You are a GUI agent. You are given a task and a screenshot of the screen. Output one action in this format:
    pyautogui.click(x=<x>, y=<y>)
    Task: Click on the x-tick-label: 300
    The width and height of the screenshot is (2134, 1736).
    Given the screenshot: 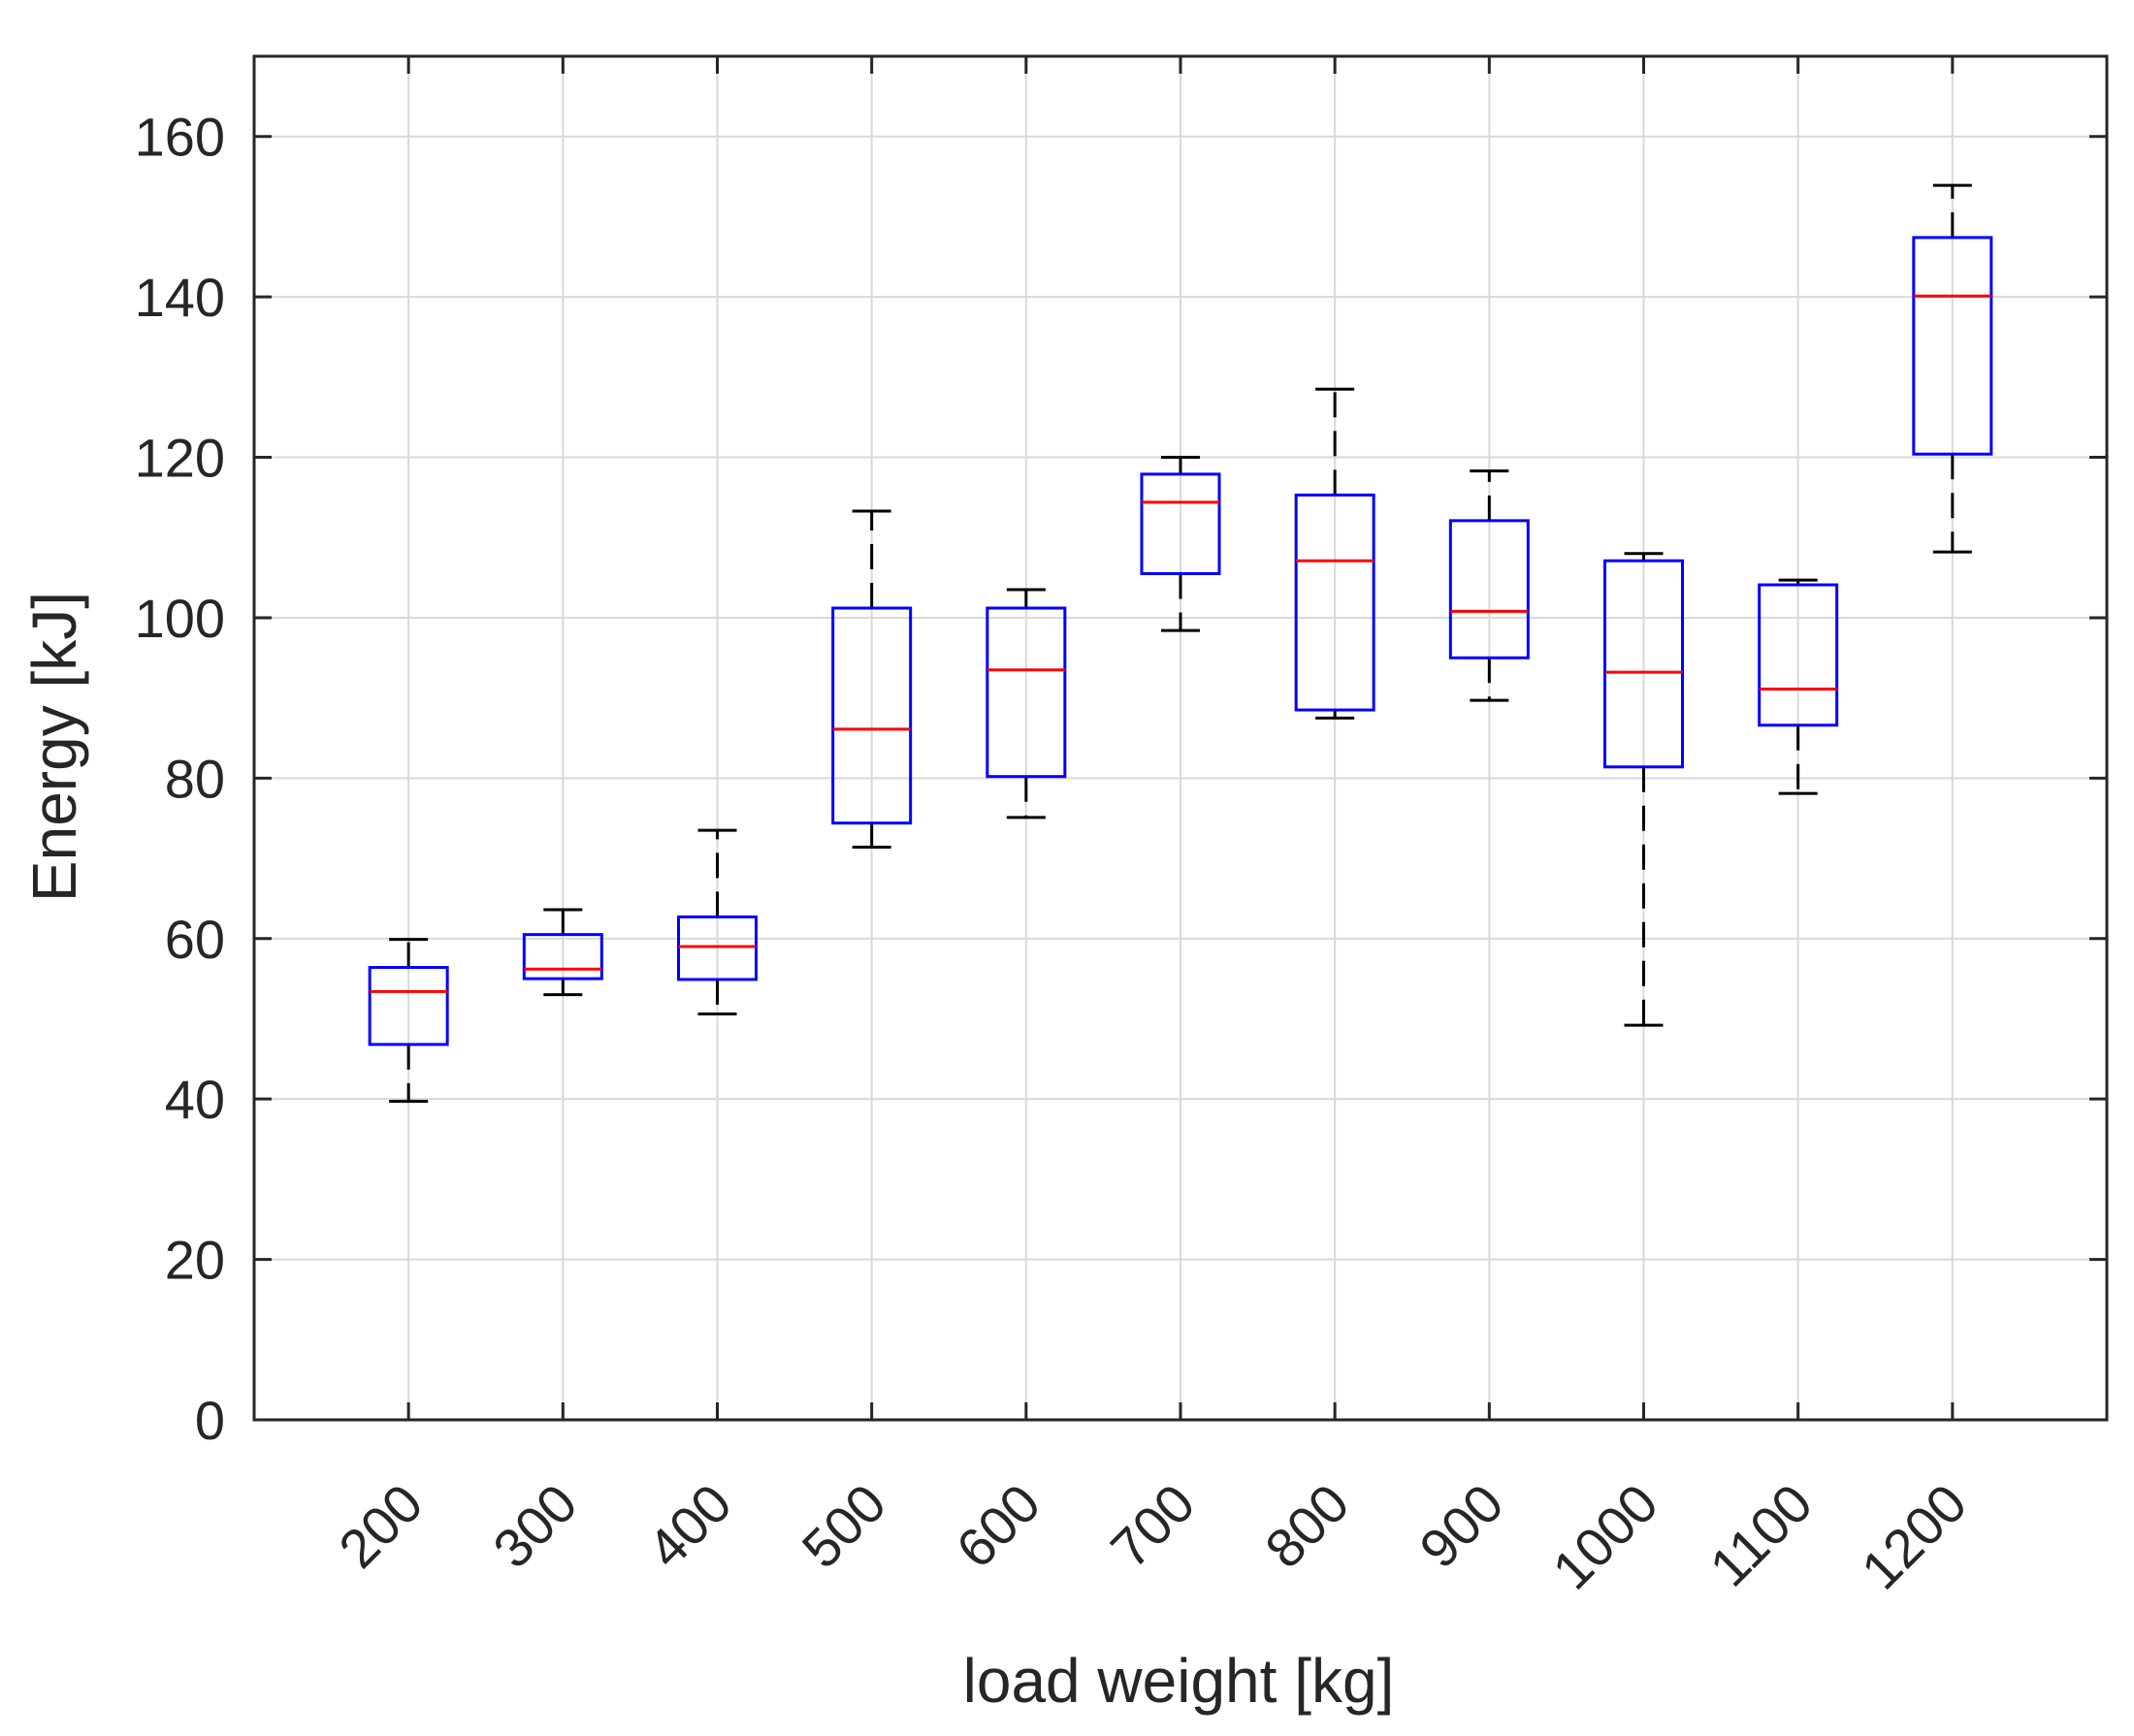 What is the action you would take?
    pyautogui.click(x=535, y=1526)
    